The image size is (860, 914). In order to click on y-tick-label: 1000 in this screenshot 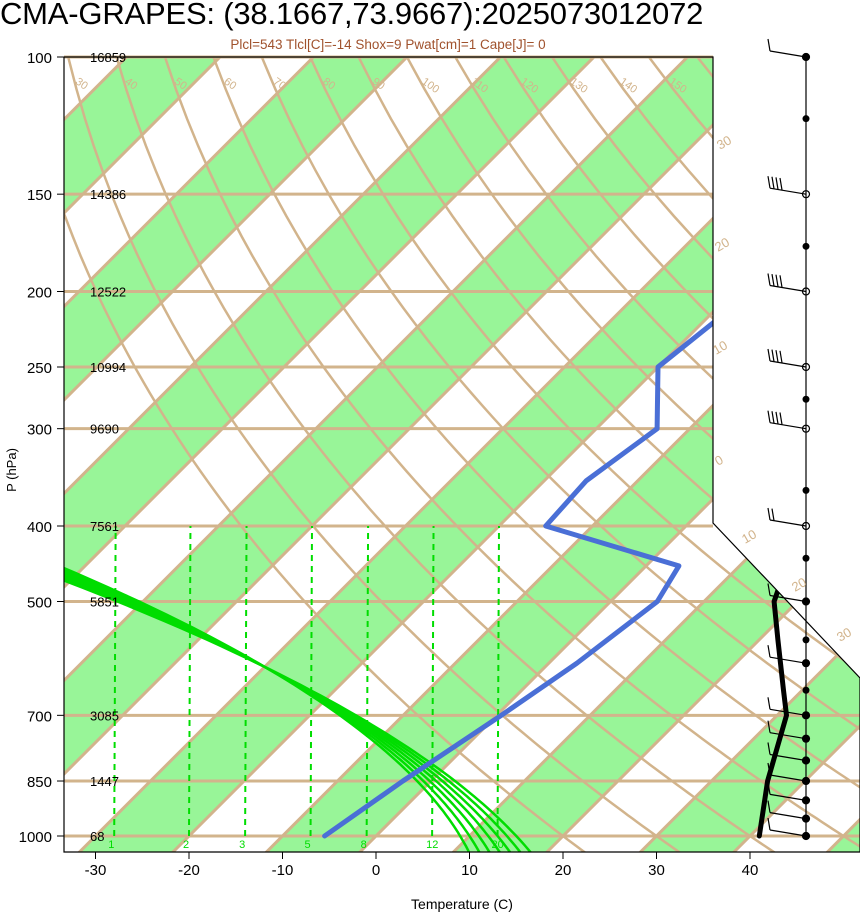, I will do `click(35, 837)`.